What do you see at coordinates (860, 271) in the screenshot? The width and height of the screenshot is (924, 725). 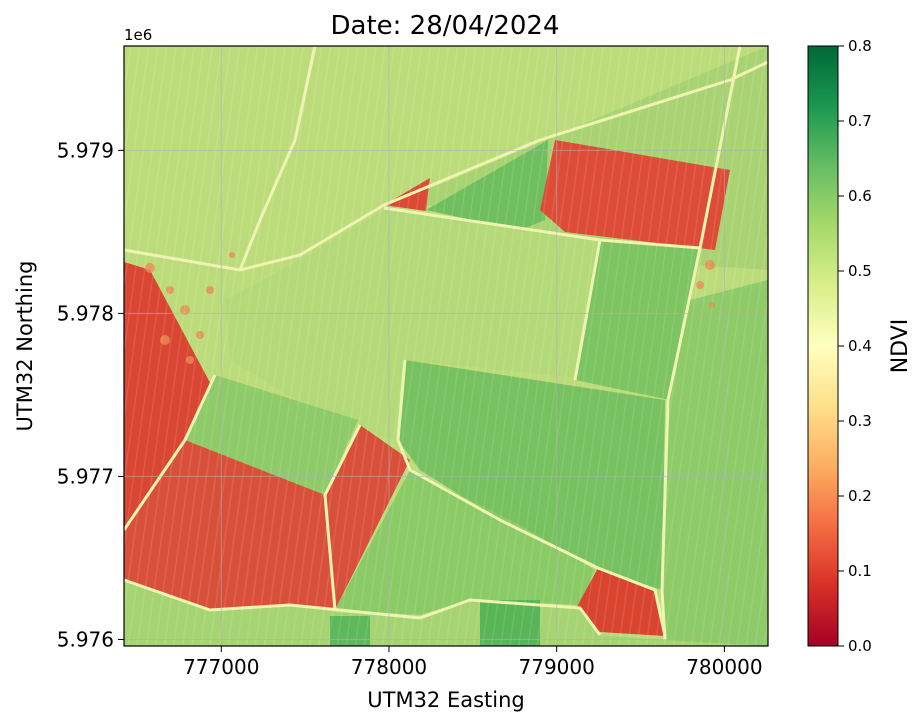 I see `colorbar-tick-label: 0.5` at bounding box center [860, 271].